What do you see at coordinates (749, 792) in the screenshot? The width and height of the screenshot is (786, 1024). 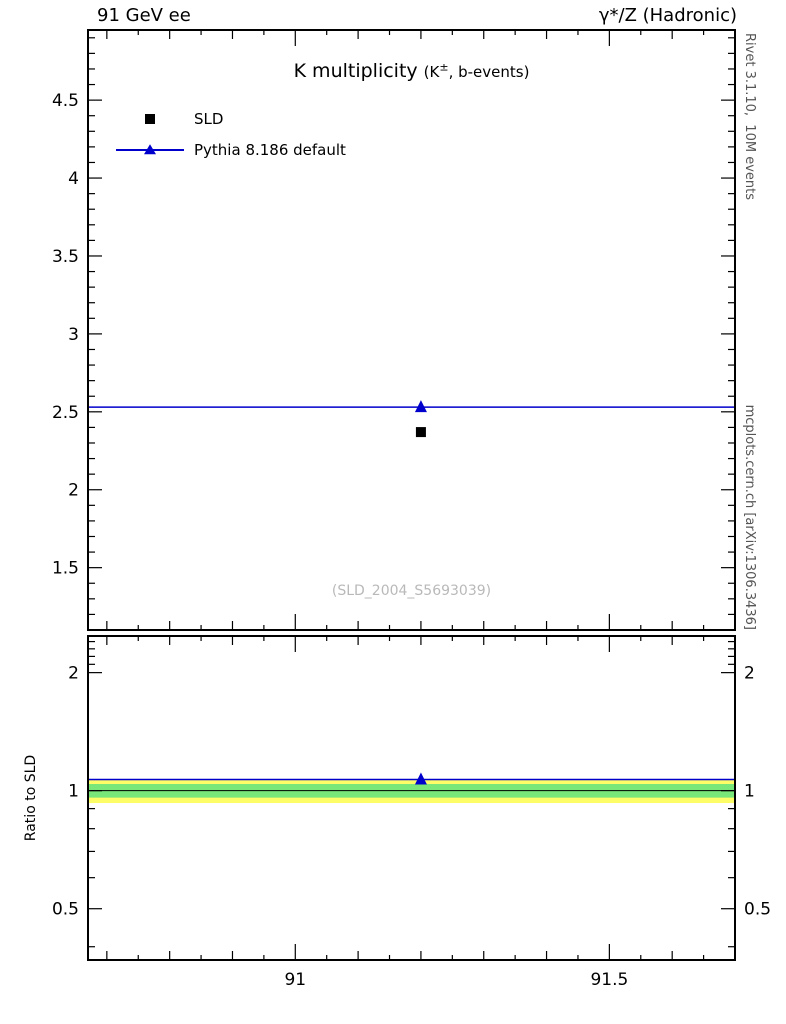 I see `ratio-tick-label-right: 1` at bounding box center [749, 792].